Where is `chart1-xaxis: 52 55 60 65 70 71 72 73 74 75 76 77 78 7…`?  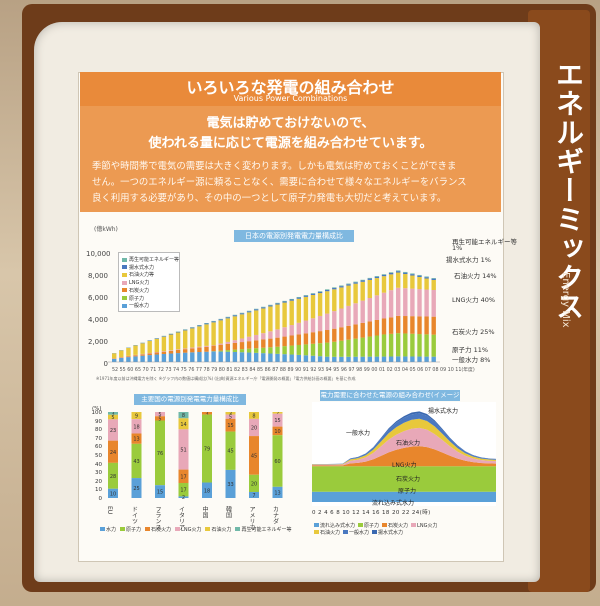 chart1-xaxis: 52 55 60 65 70 71 72 73 74 75 76 77 78 7… is located at coordinates (293, 370).